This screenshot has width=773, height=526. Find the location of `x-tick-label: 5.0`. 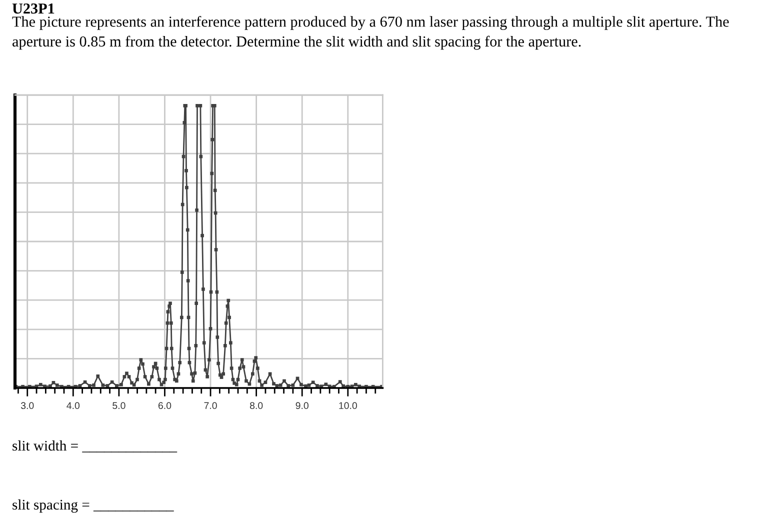

x-tick-label: 5.0 is located at coordinates (119, 406).